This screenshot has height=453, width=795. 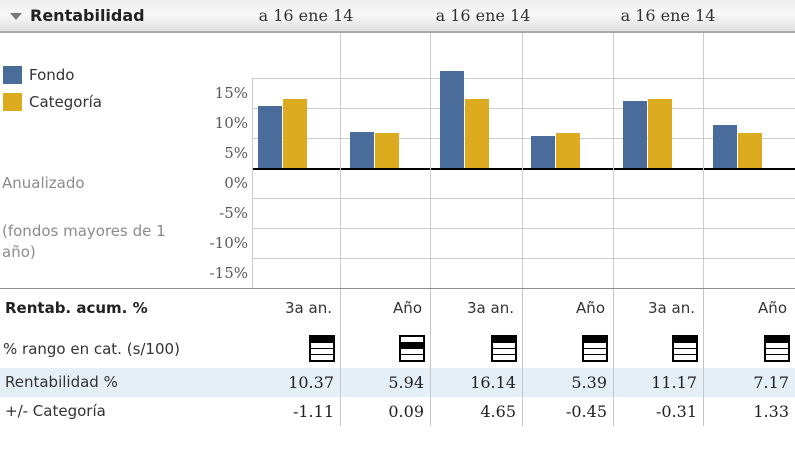 What do you see at coordinates (523, 198) in the screenshot?
I see `gridline--5%` at bounding box center [523, 198].